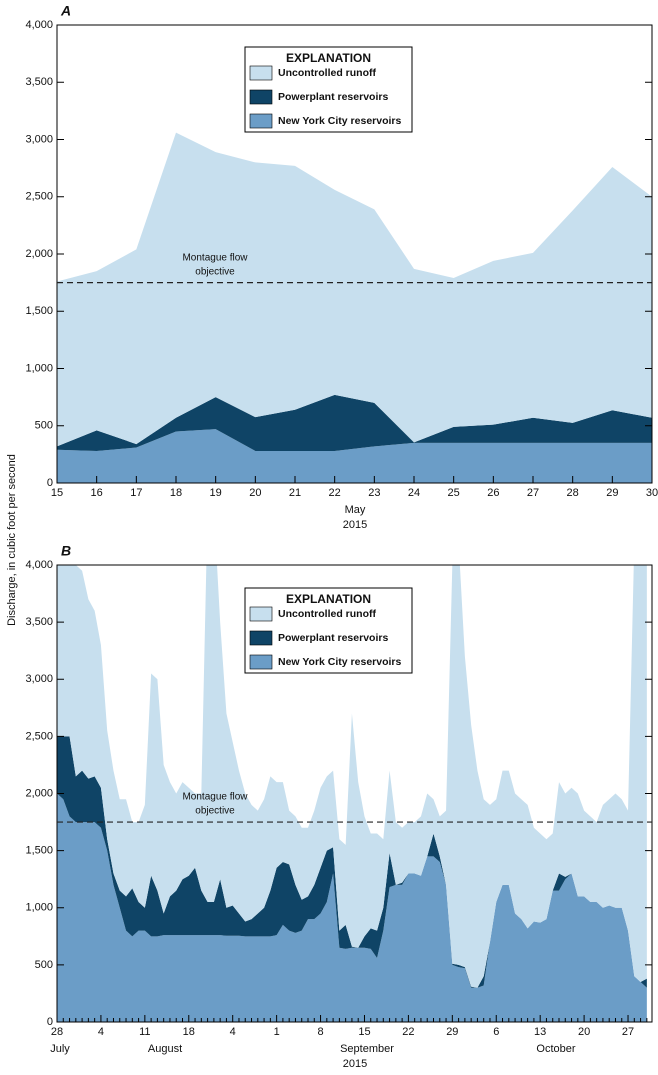 This screenshot has width=658, height=1075. What do you see at coordinates (367, 1049) in the screenshot?
I see `x-group-label: September` at bounding box center [367, 1049].